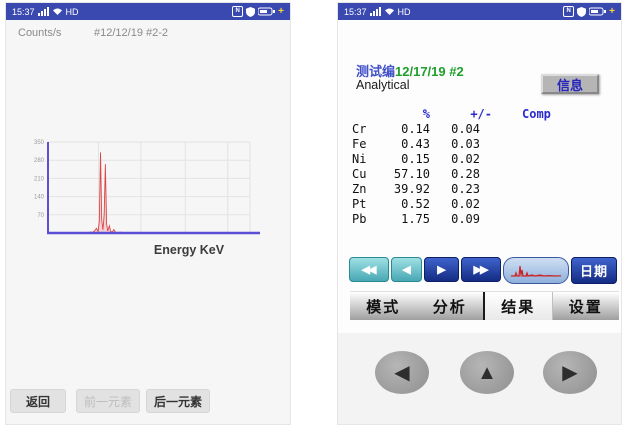  Describe the element at coordinates (585, 307) in the screenshot. I see `tab-settings: 设置` at that location.